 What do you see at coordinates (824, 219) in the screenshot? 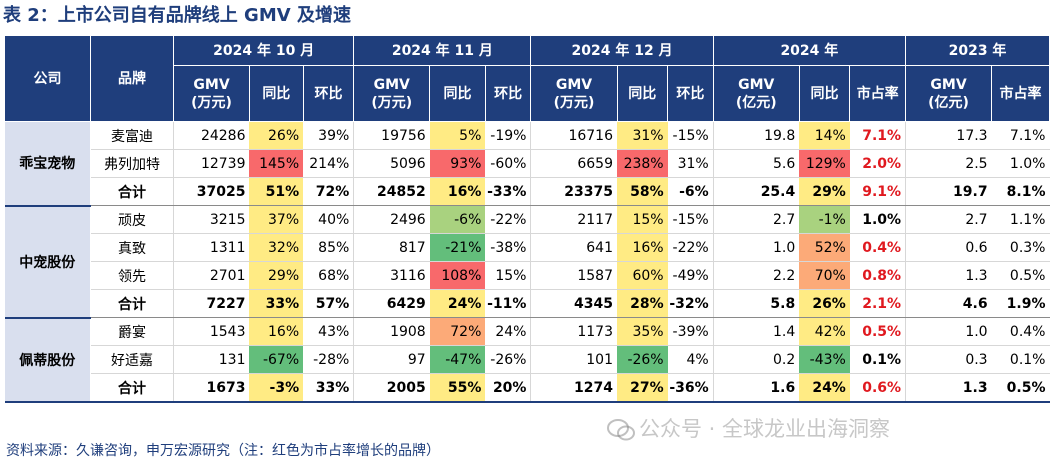
I see `value-cell: -1%` at bounding box center [824, 219].